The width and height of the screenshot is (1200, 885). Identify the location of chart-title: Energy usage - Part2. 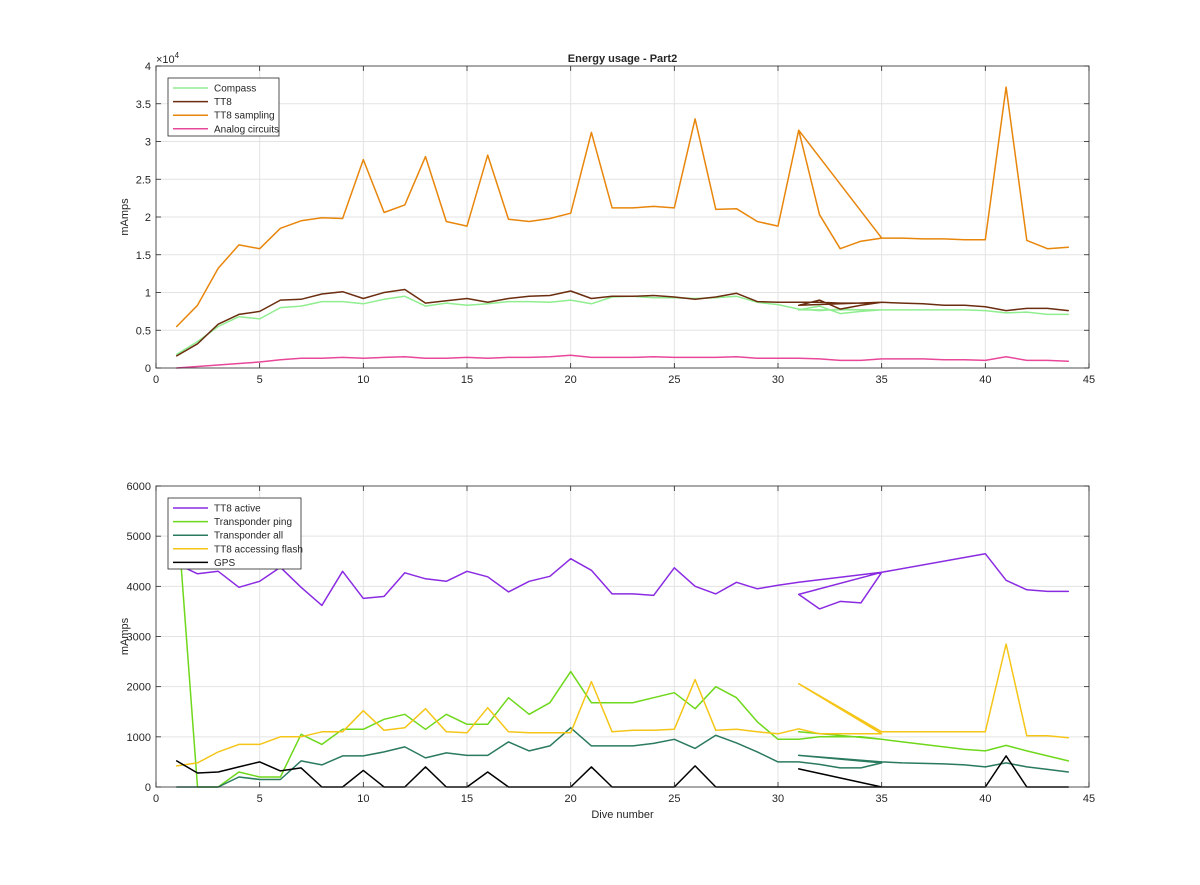
(622, 59).